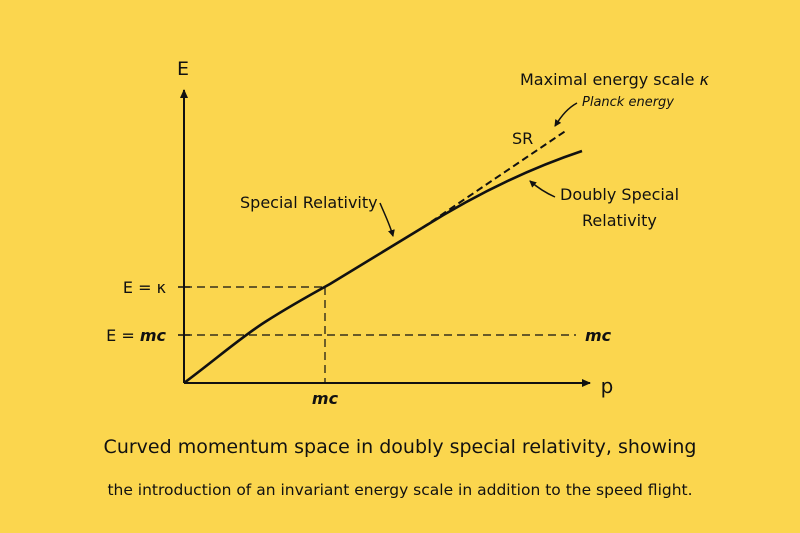  Describe the element at coordinates (619, 194) in the screenshot. I see `label-dsr-line1: Doubly Special` at that location.